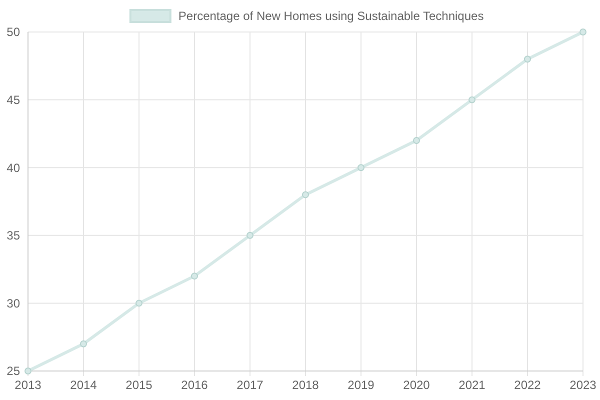 Image resolution: width=600 pixels, height=400 pixels. I want to click on y-tick-label: 45, so click(13, 100).